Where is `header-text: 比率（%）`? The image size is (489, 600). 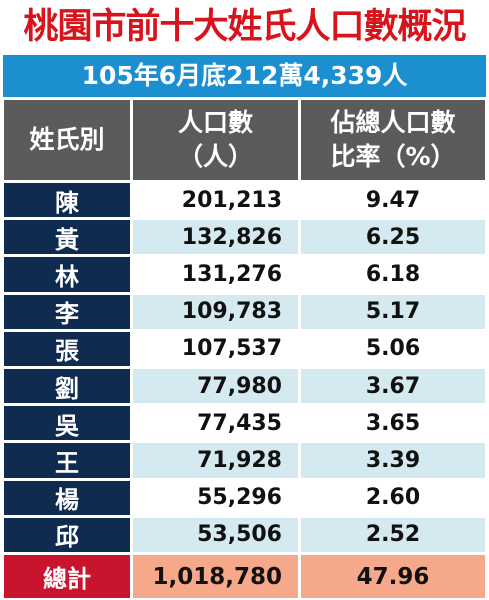
header-text: 比率（%） is located at coordinates (393, 156).